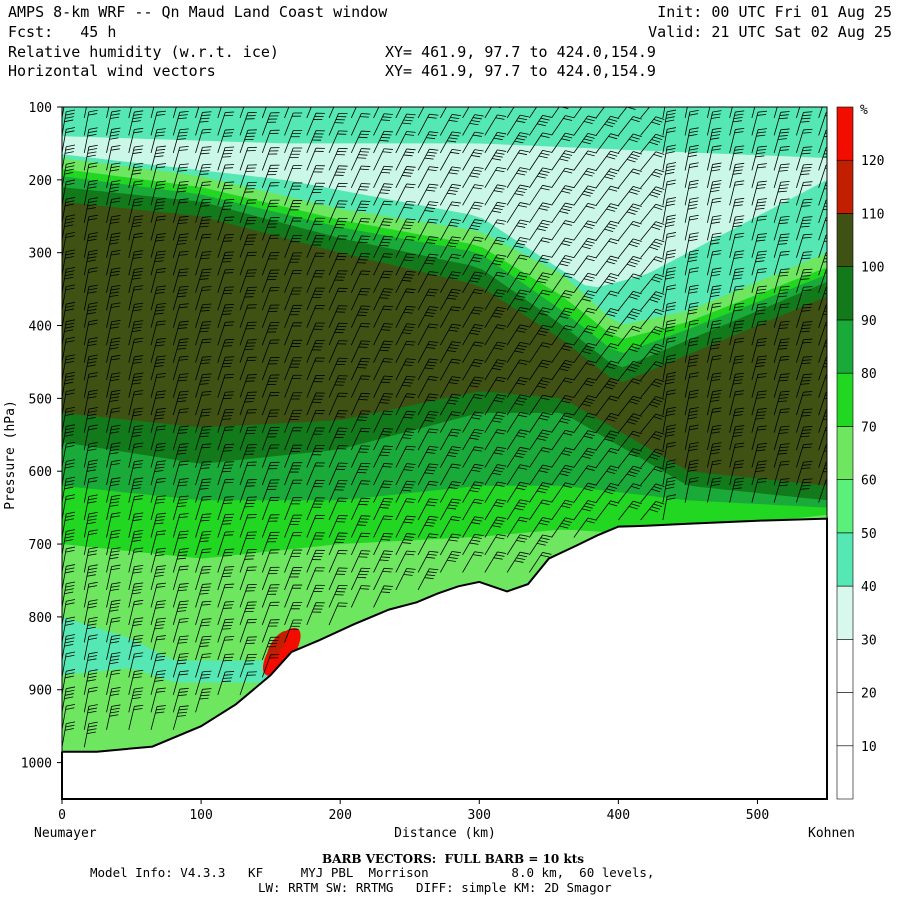  Describe the element at coordinates (479, 815) in the screenshot. I see `x-tick-label: 300` at that location.